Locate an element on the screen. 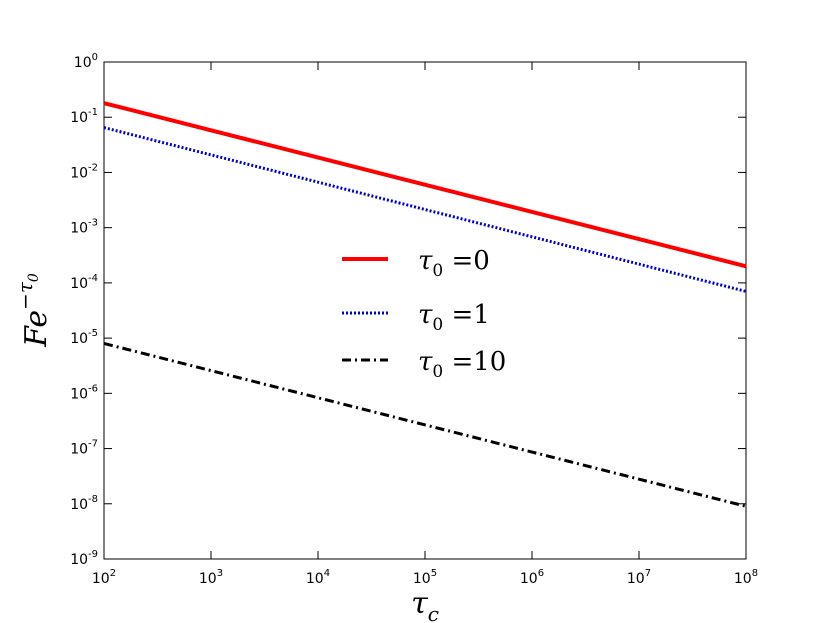  x-tick-label: 10⁴ is located at coordinates (318, 577).